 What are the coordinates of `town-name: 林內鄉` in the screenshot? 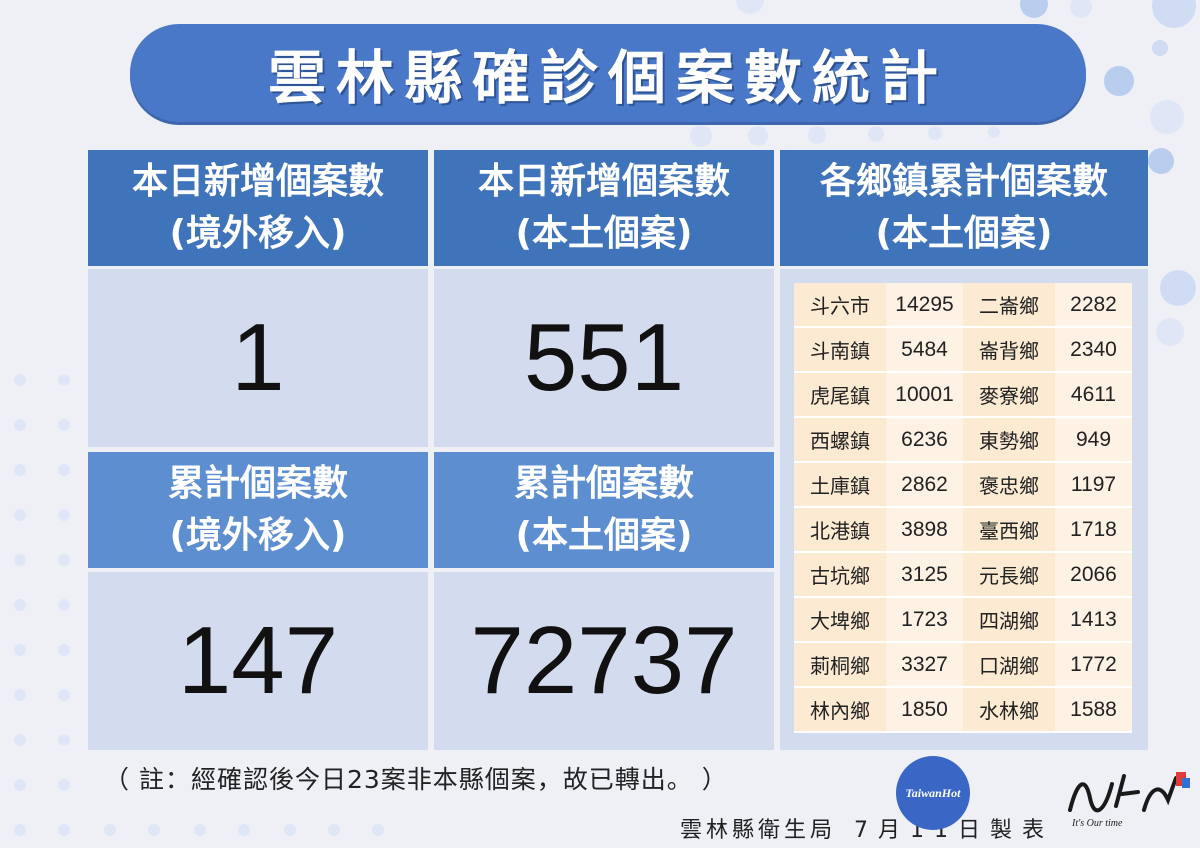 It's located at (840, 710).